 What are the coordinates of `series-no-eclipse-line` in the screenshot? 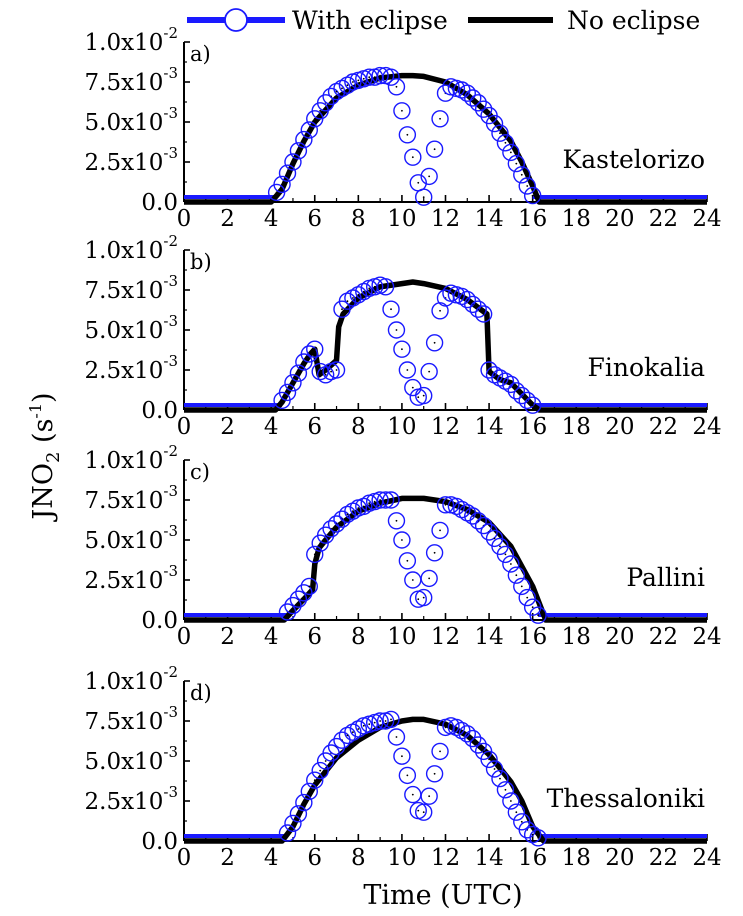 It's located at (445, 138).